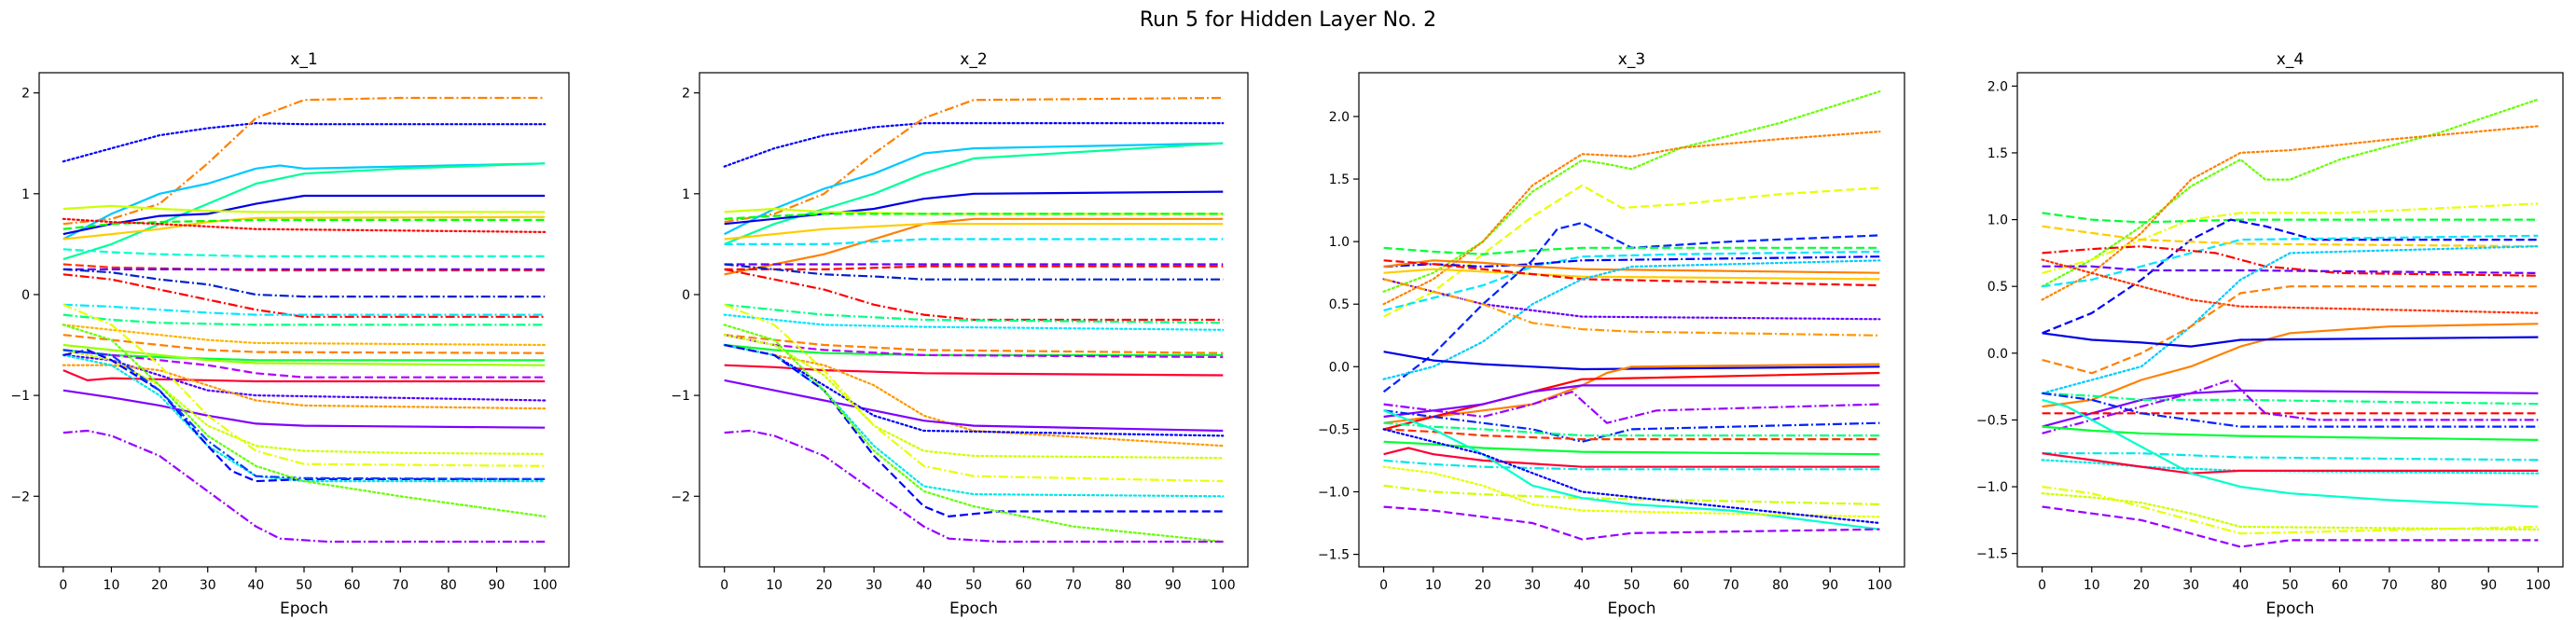 The height and width of the screenshot is (620, 2576). I want to click on panel-title: x_1, so click(303, 59).